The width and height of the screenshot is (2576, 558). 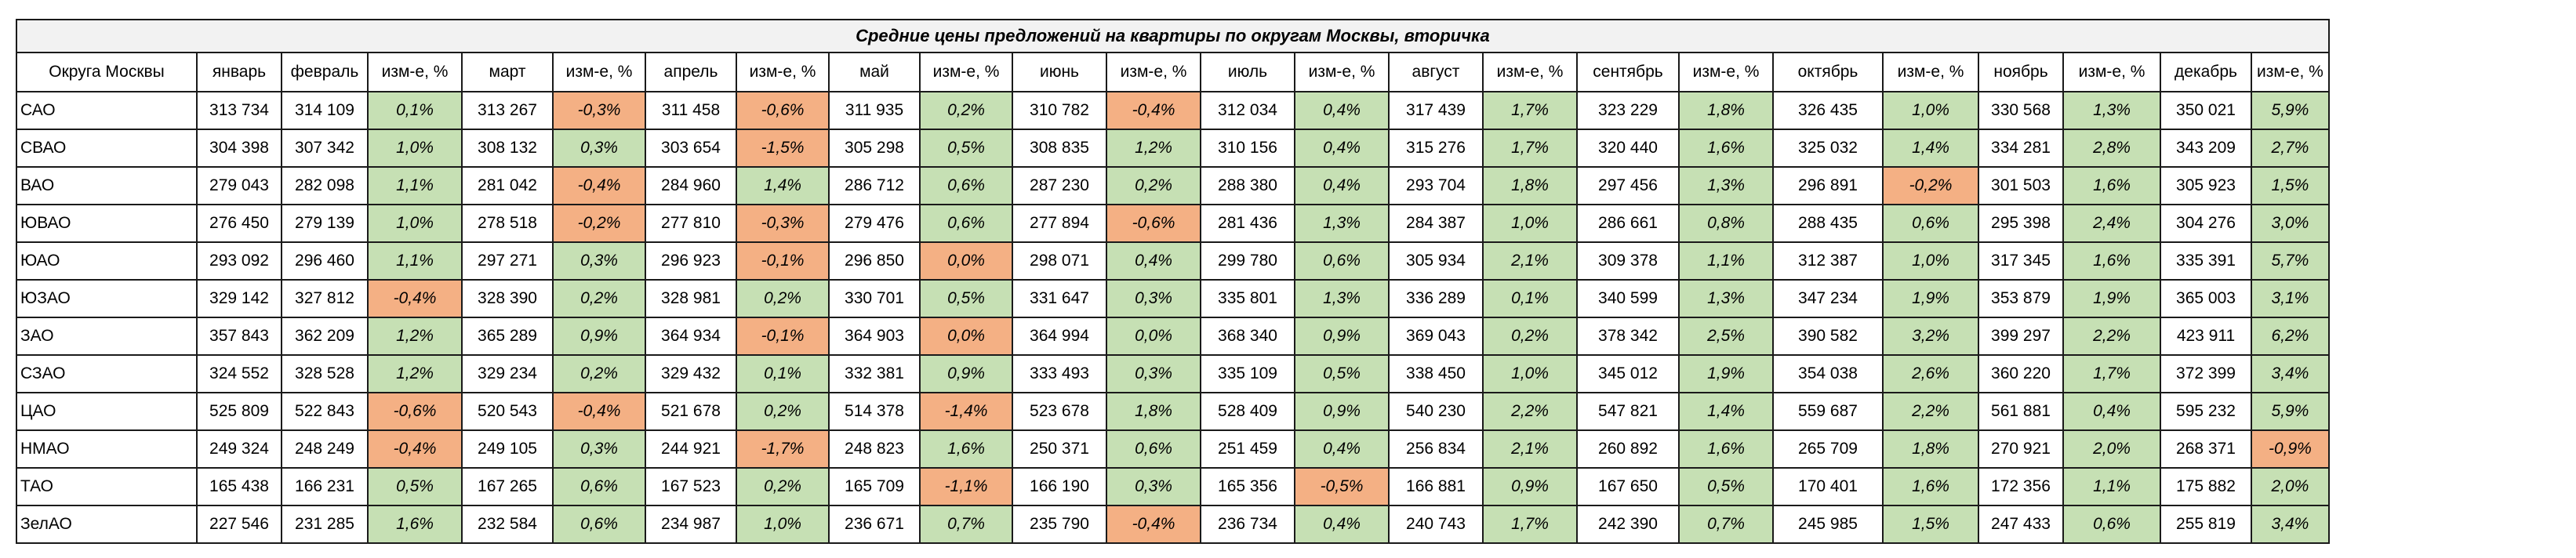 What do you see at coordinates (1247, 524) in the screenshot?
I see `price-cell: 236 734` at bounding box center [1247, 524].